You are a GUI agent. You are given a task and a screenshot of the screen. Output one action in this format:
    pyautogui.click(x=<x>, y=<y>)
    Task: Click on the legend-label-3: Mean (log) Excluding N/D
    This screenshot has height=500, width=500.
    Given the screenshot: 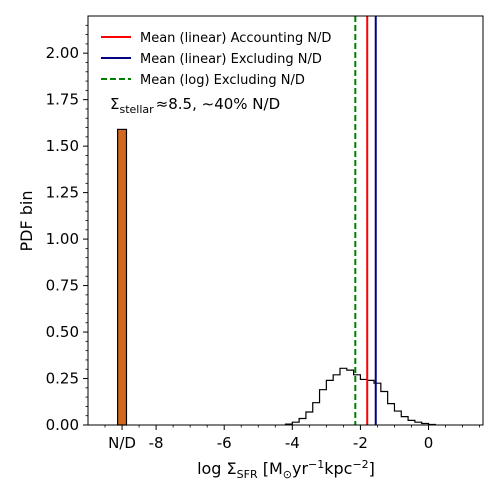 What is the action you would take?
    pyautogui.click(x=222, y=80)
    